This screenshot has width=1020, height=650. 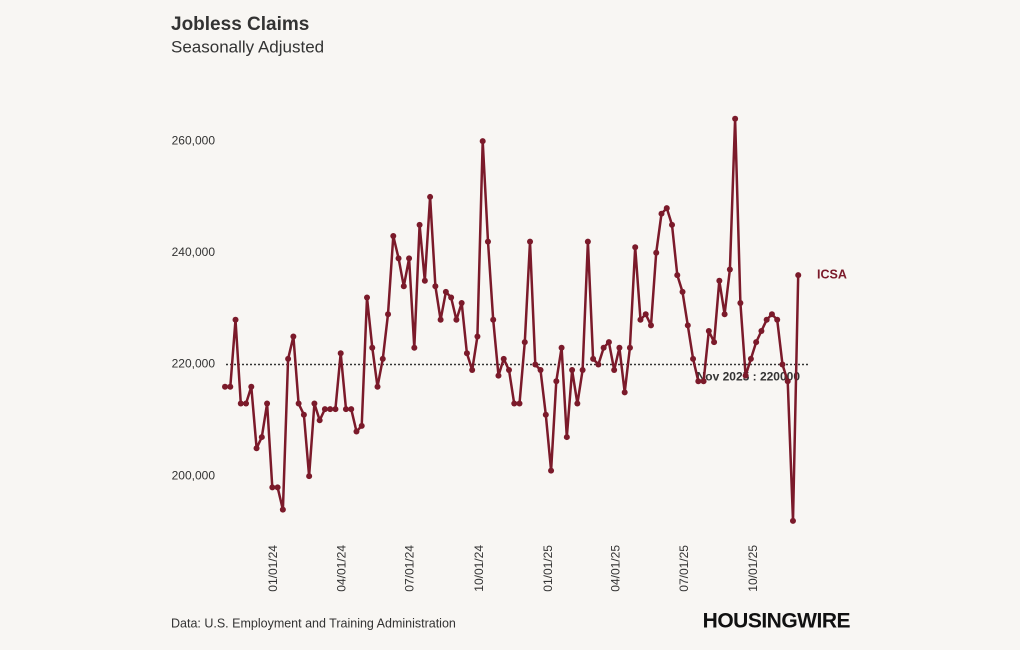 What do you see at coordinates (194, 364) in the screenshot?
I see `y-tick-label: 220,000` at bounding box center [194, 364].